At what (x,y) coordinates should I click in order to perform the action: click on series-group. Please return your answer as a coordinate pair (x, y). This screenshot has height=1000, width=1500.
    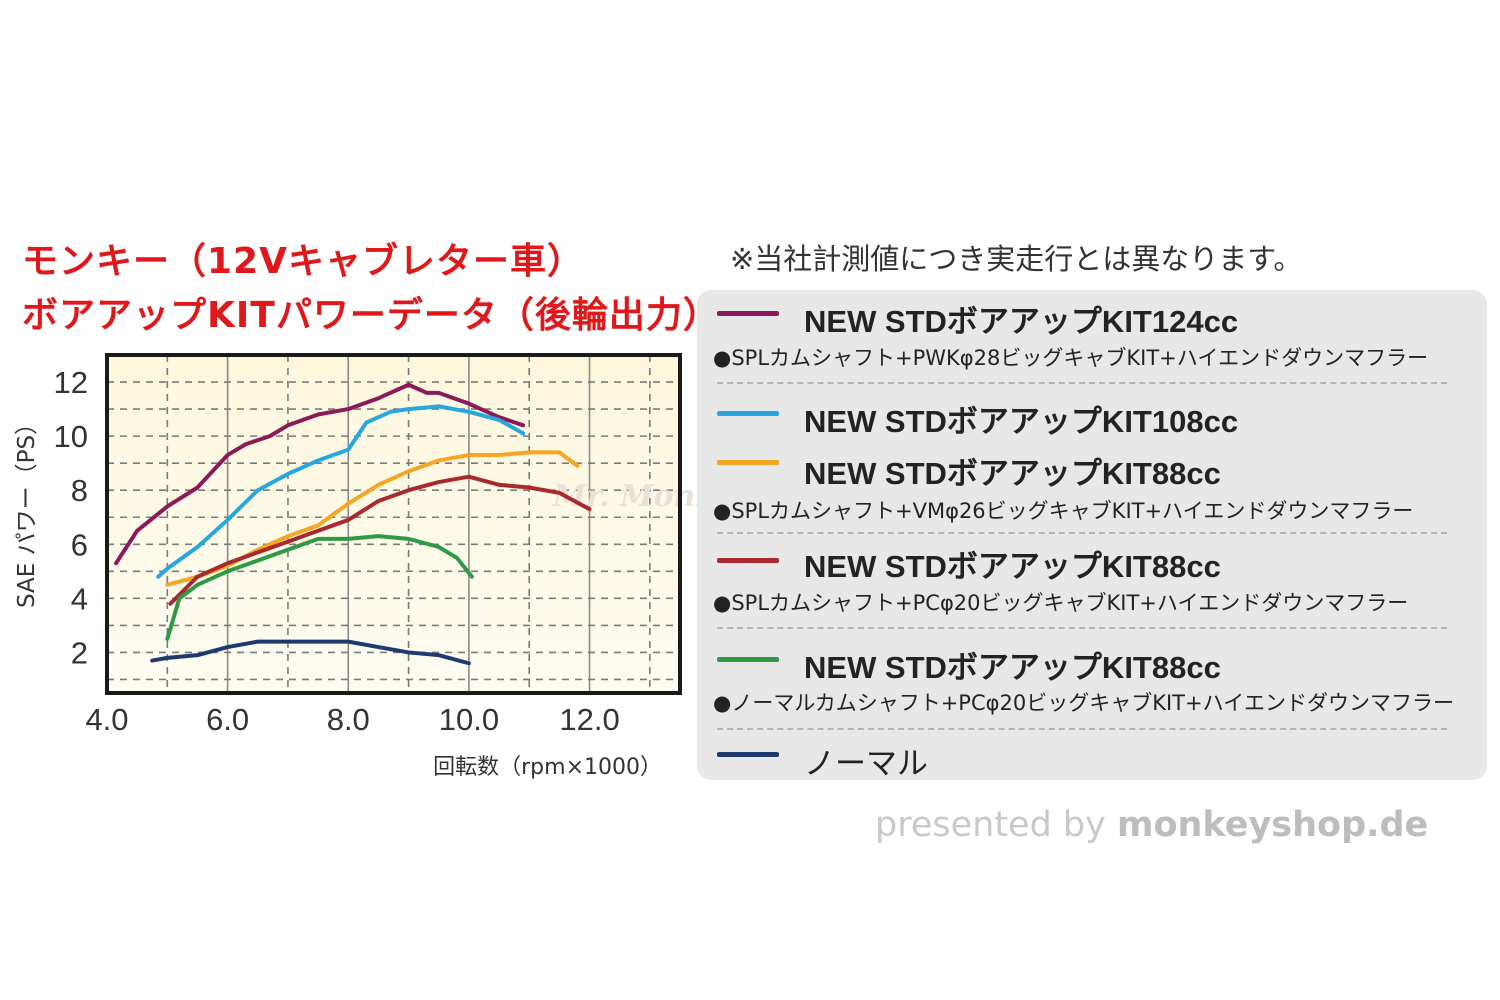
    Looking at the image, I should click on (353, 524).